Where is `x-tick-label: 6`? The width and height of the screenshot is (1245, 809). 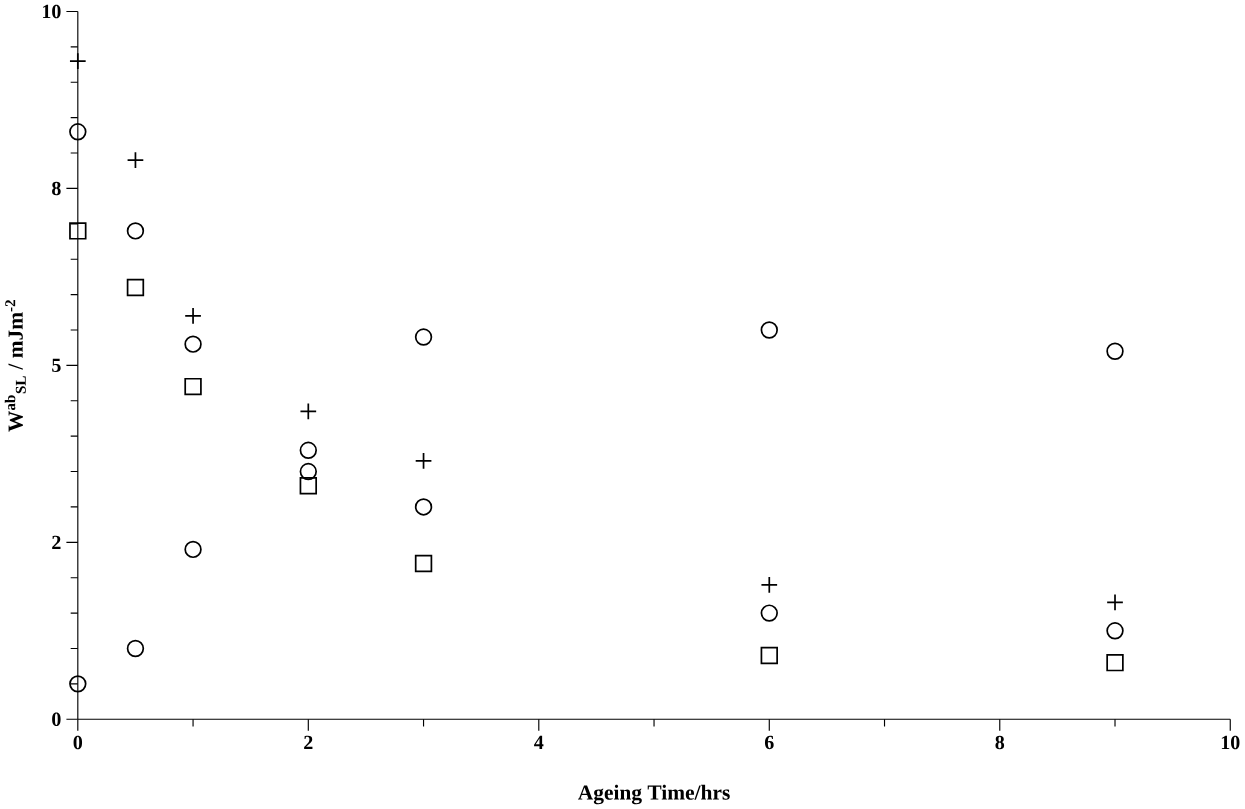 x-tick-label: 6 is located at coordinates (769, 742).